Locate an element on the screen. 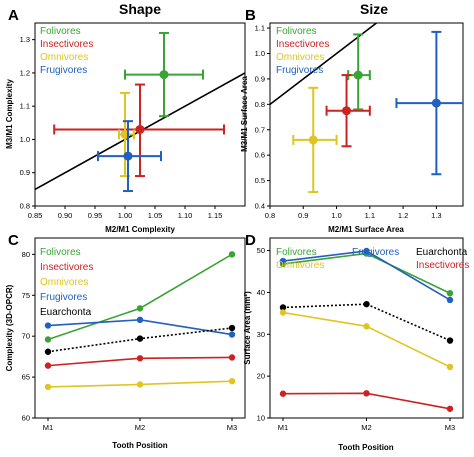 The height and width of the screenshot is (457, 474). x-tick-label: 0.90 is located at coordinates (65, 215).